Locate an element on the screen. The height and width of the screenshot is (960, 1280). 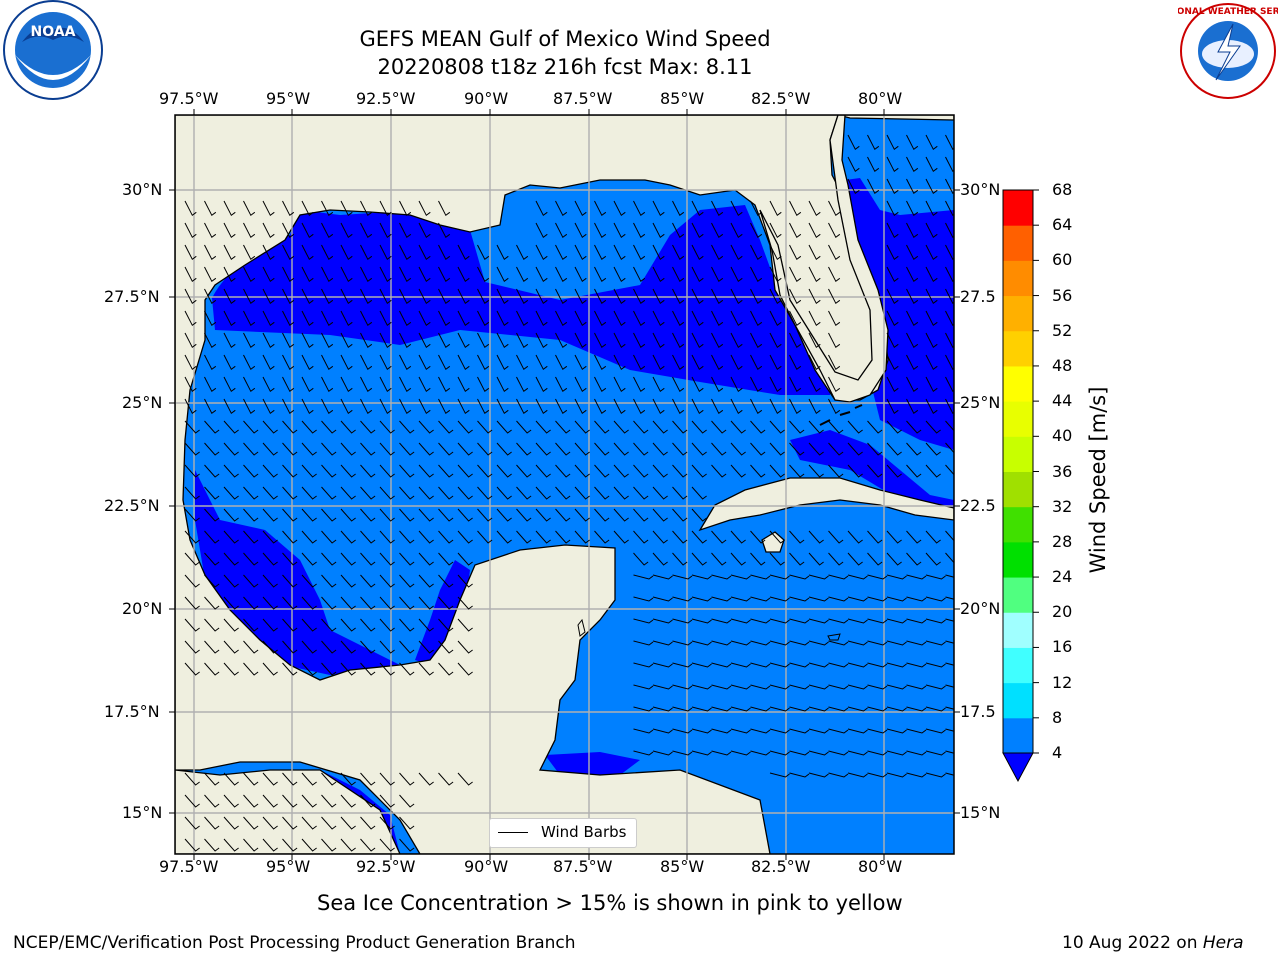
colorbar is located at coordinates (1020, 486).